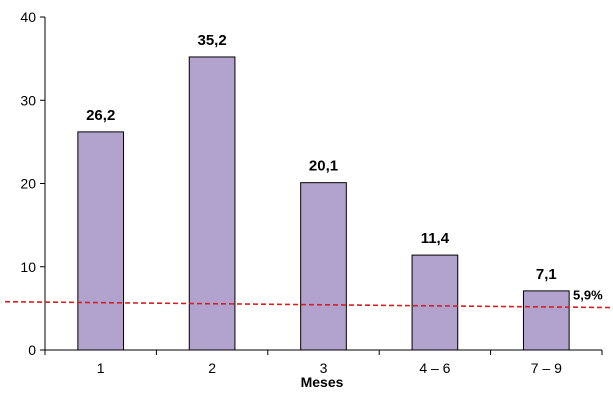  I want to click on y-tick-label: 20, so click(28, 184).